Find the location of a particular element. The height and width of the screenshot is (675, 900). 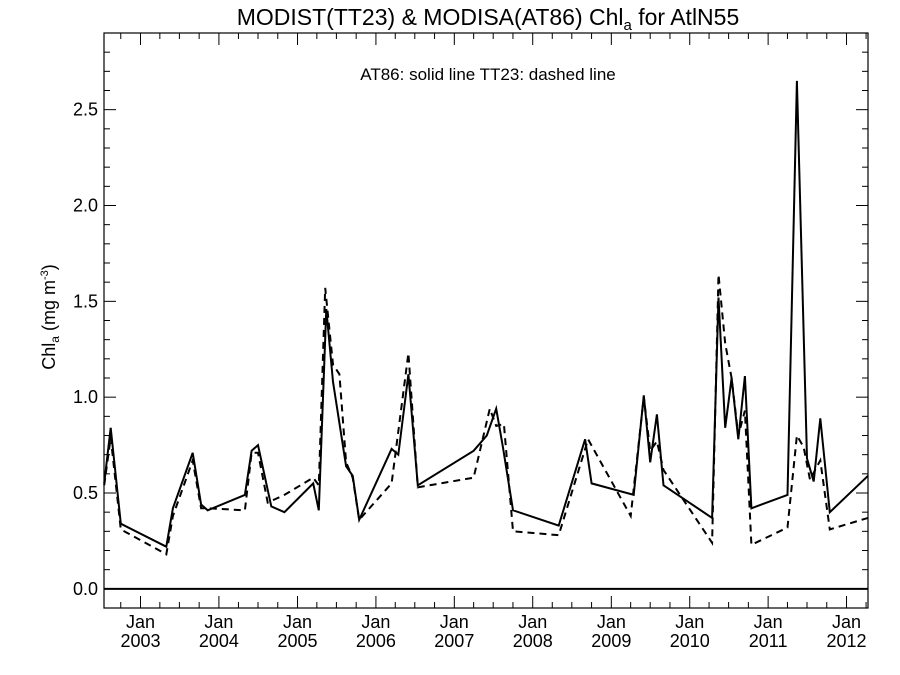

y-tick-label: 0.5 is located at coordinates (85, 493).